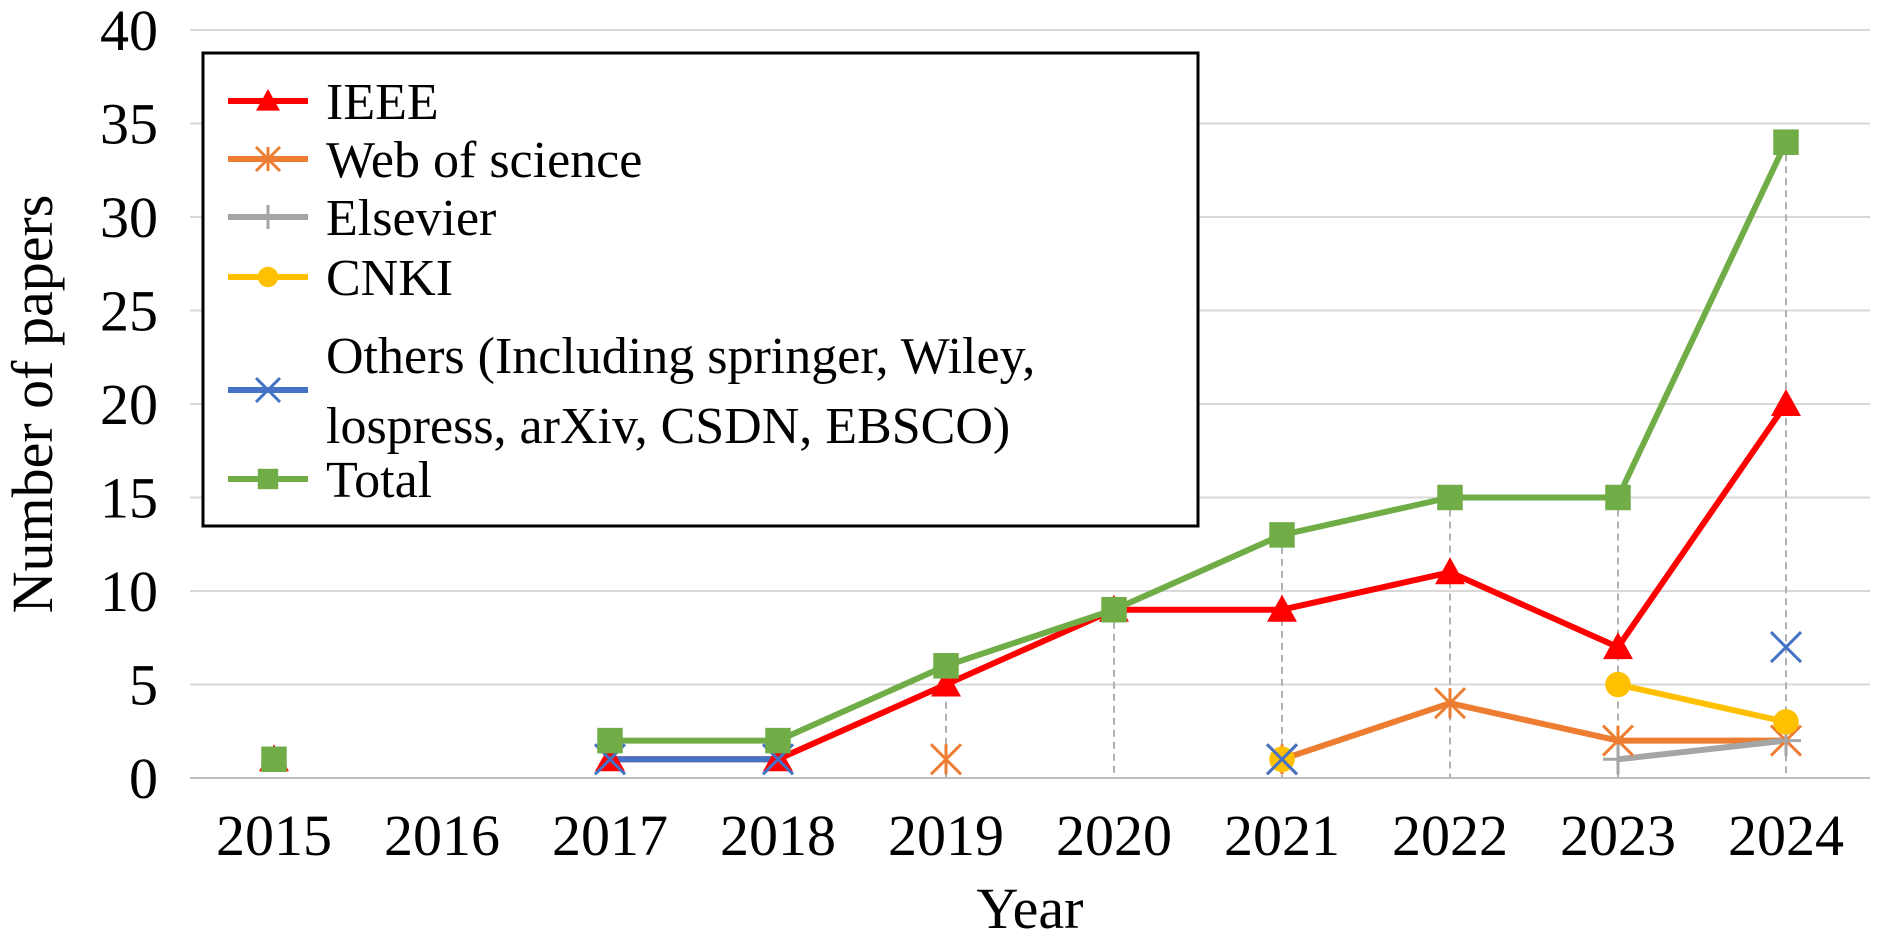 The width and height of the screenshot is (1890, 948). What do you see at coordinates (946, 835) in the screenshot?
I see `x-tick-label: 2019` at bounding box center [946, 835].